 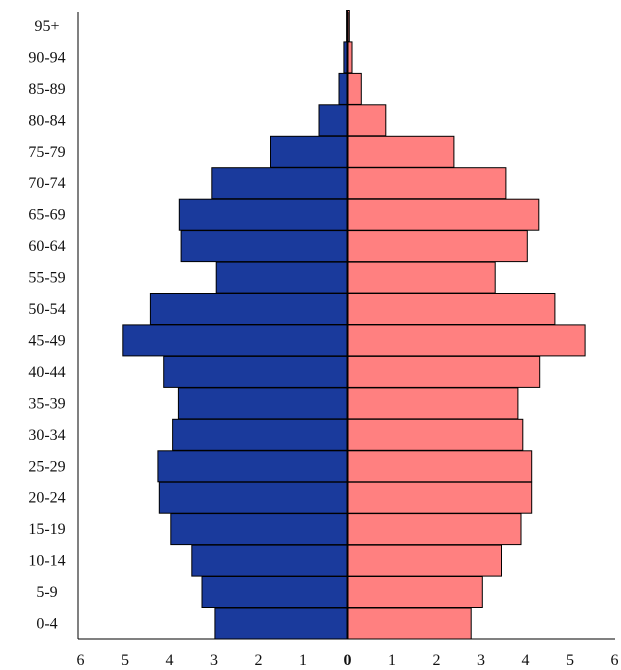 I want to click on age-label-70-74: 70-74, so click(x=46, y=183).